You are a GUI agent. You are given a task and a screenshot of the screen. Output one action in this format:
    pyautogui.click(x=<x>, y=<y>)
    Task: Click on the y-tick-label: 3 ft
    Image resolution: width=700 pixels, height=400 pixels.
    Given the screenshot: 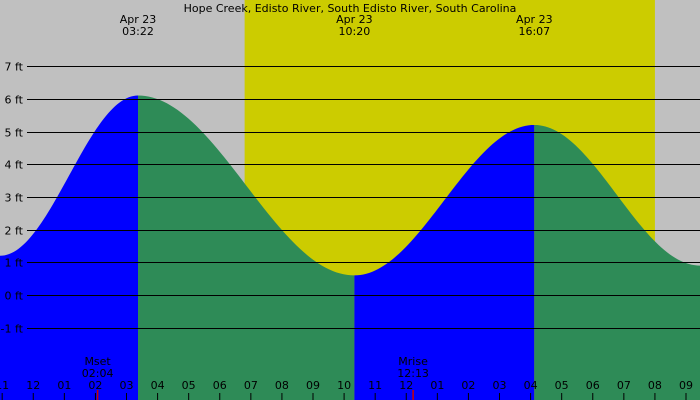 What is the action you would take?
    pyautogui.click(x=14, y=198)
    